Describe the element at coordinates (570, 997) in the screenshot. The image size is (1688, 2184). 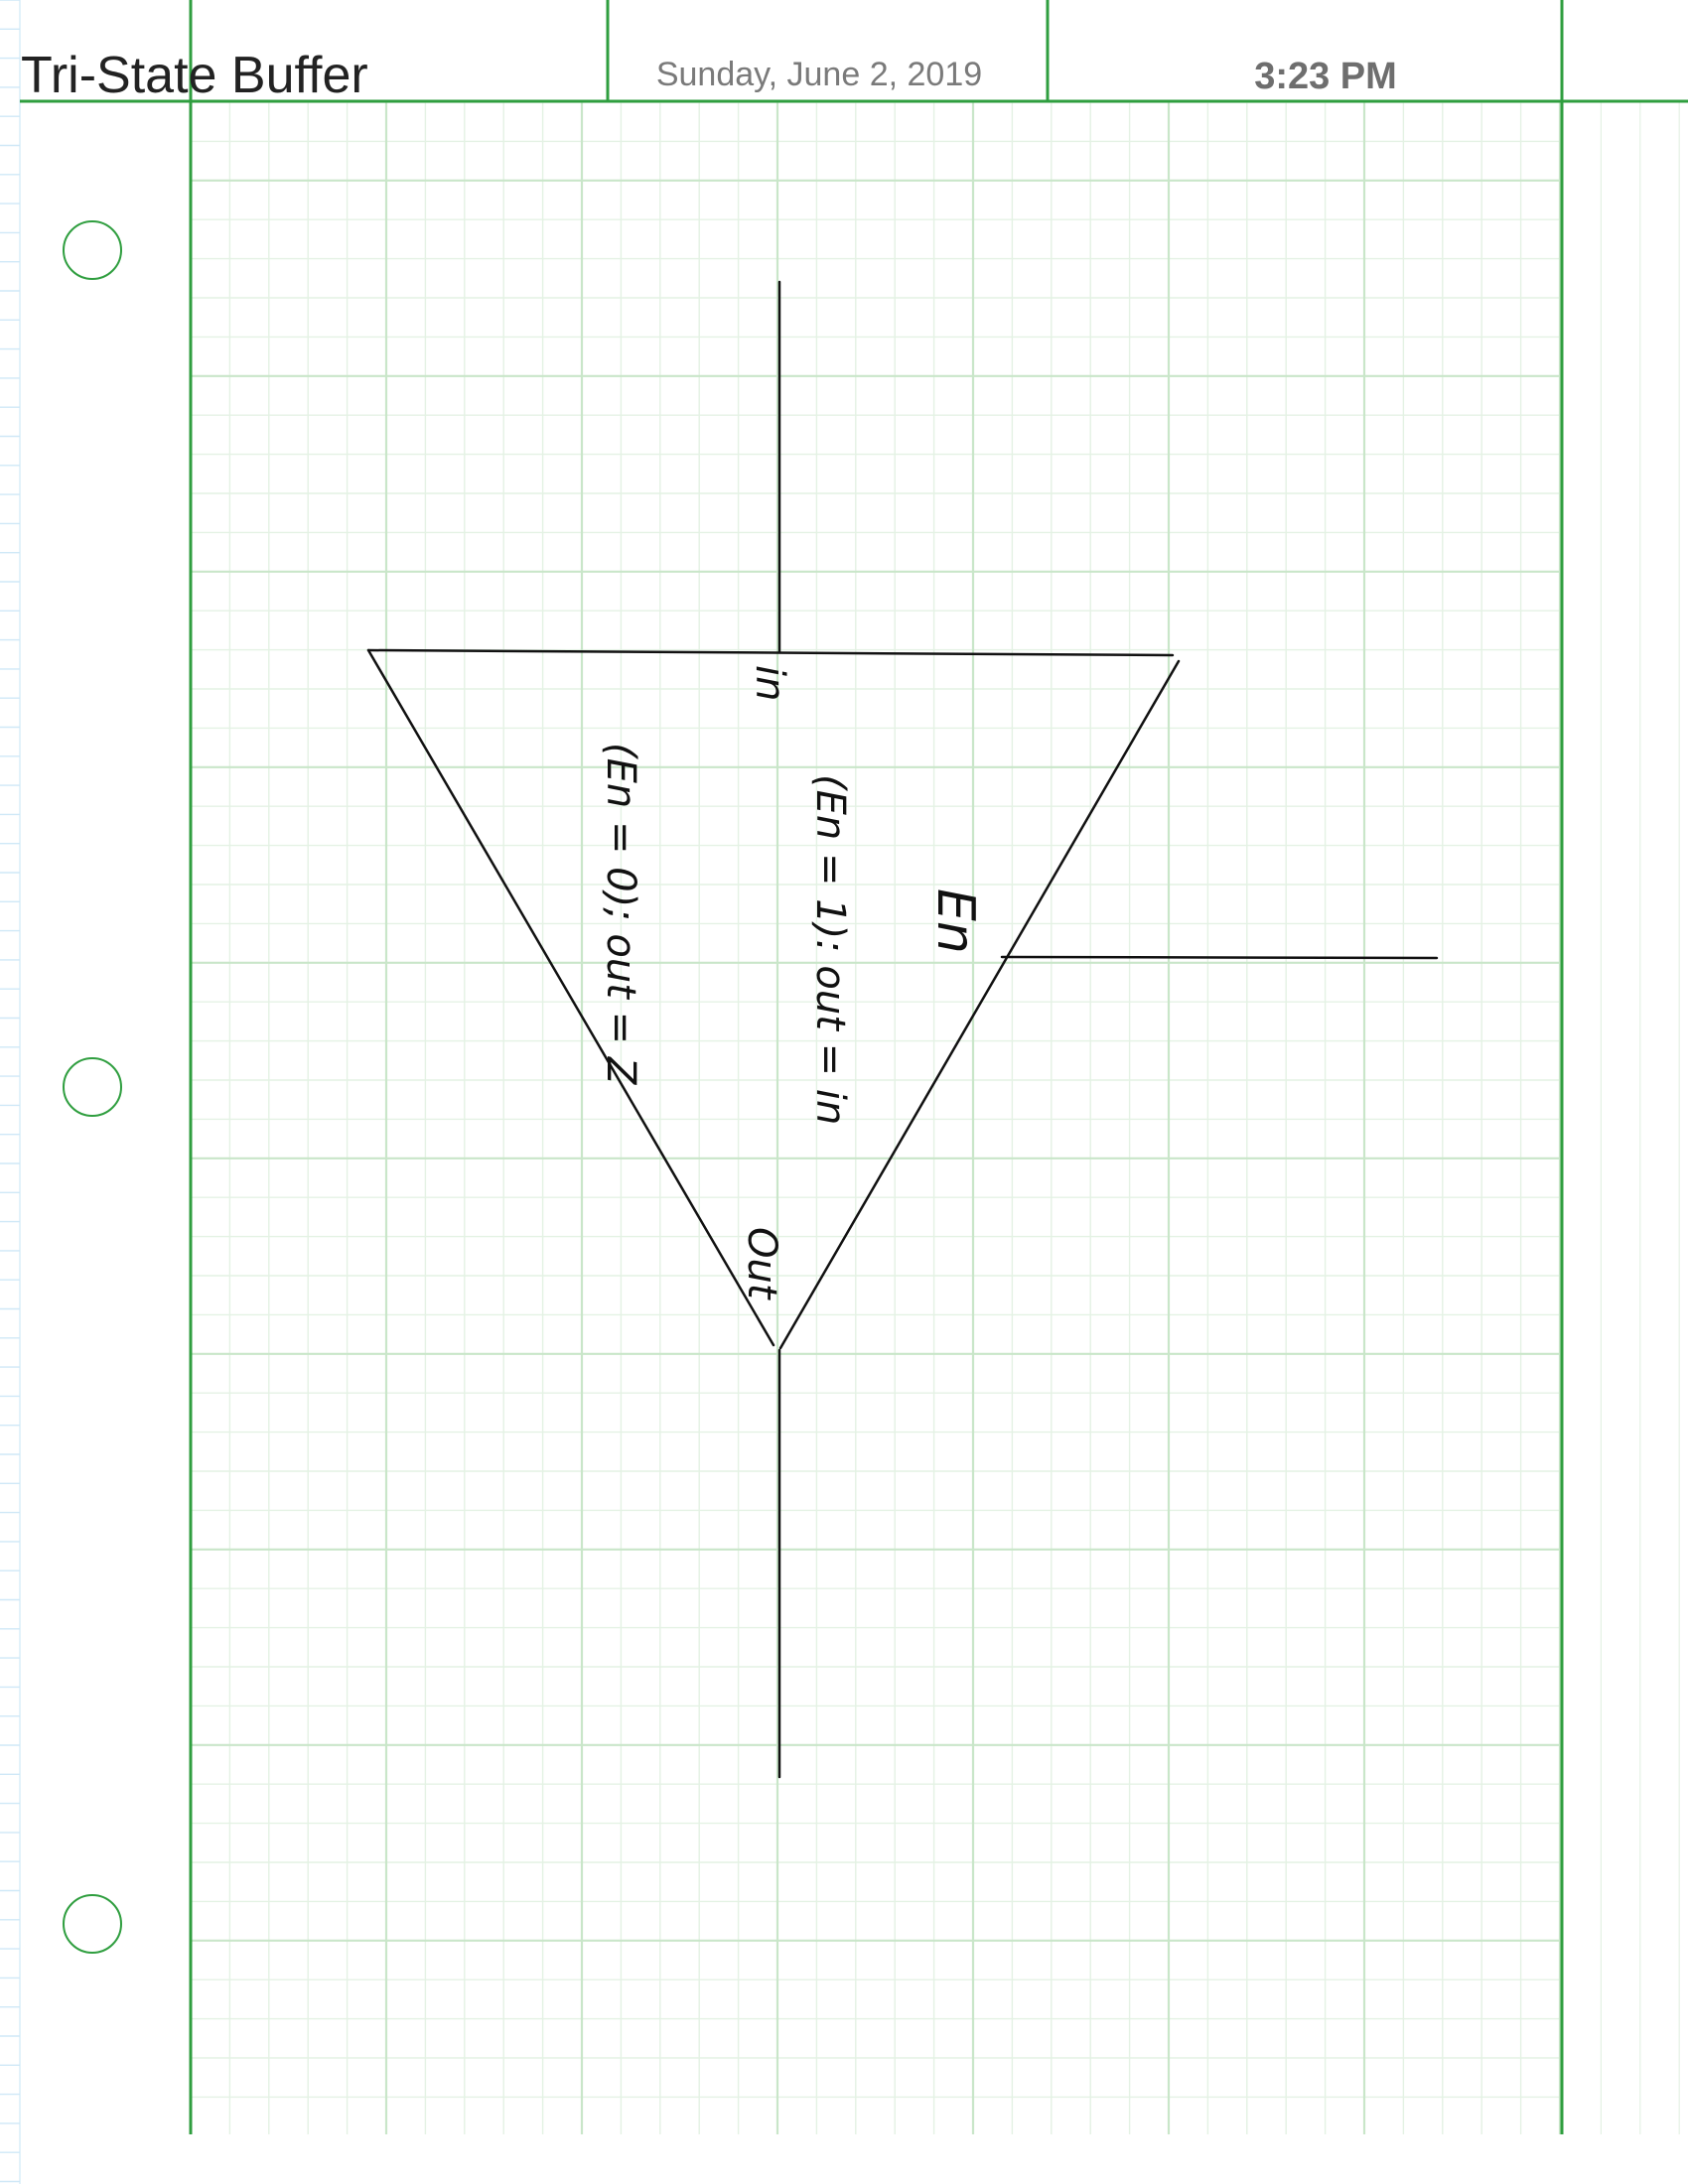
I see `buffer-triangle-left` at that location.